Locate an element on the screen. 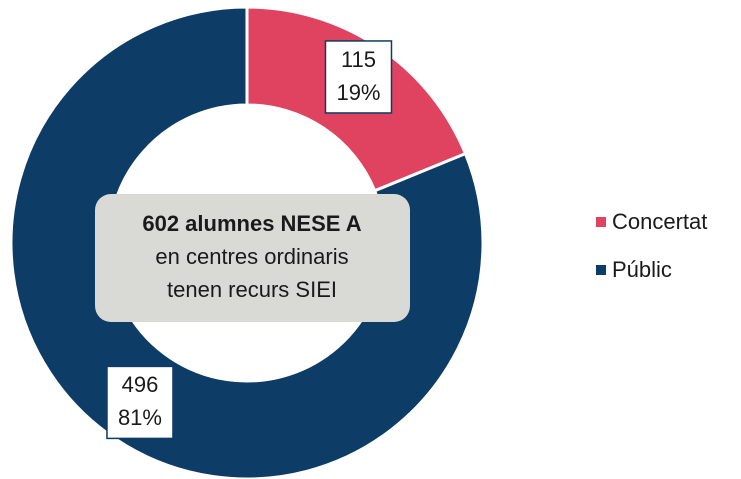 The width and height of the screenshot is (741, 479). center-box is located at coordinates (252, 258).